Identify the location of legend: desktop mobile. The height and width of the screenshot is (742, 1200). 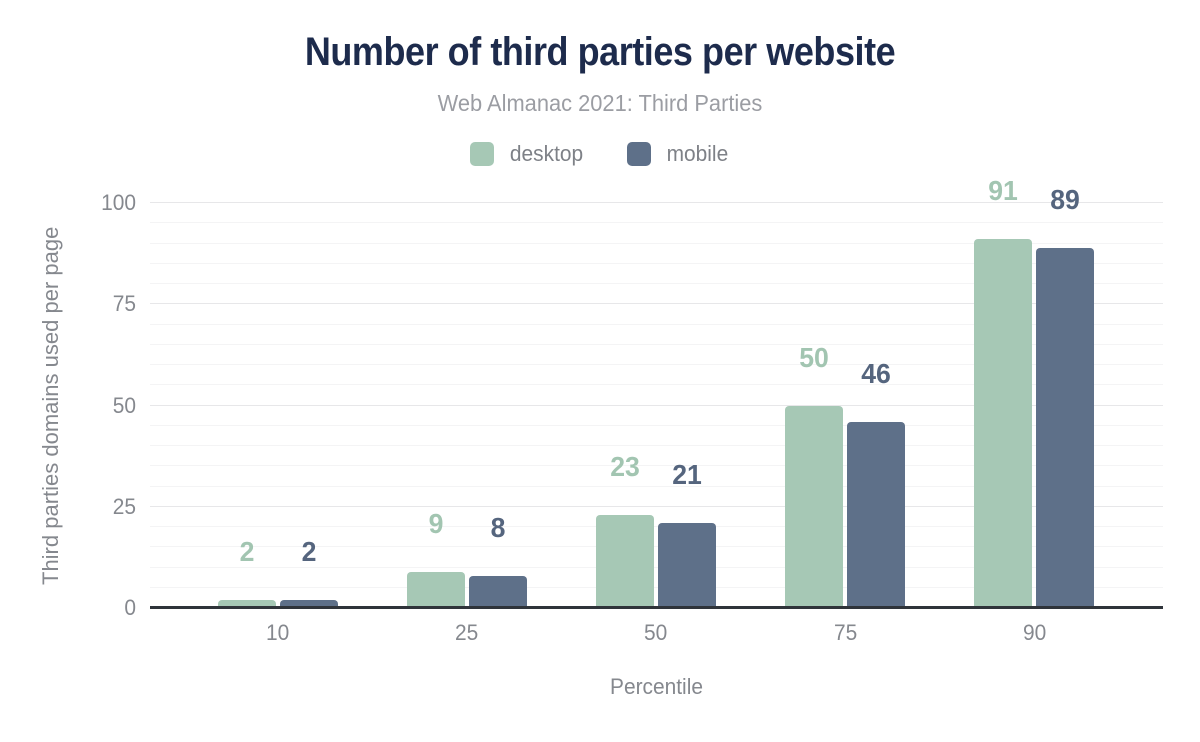
(600, 154).